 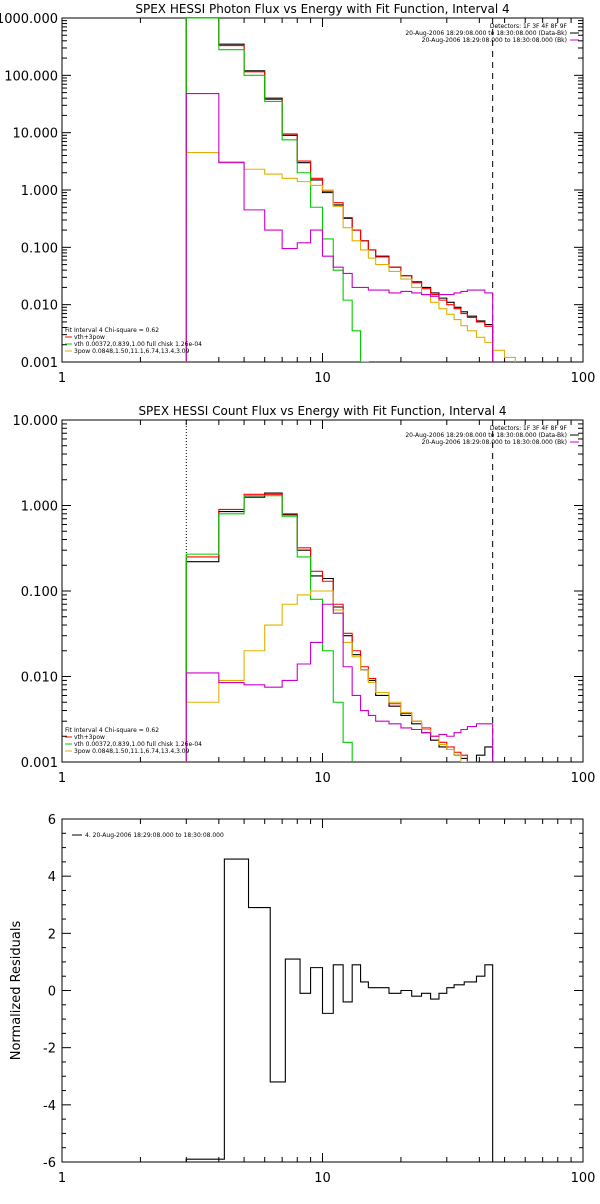 I want to click on y-tick-label: 6, so click(x=52, y=820).